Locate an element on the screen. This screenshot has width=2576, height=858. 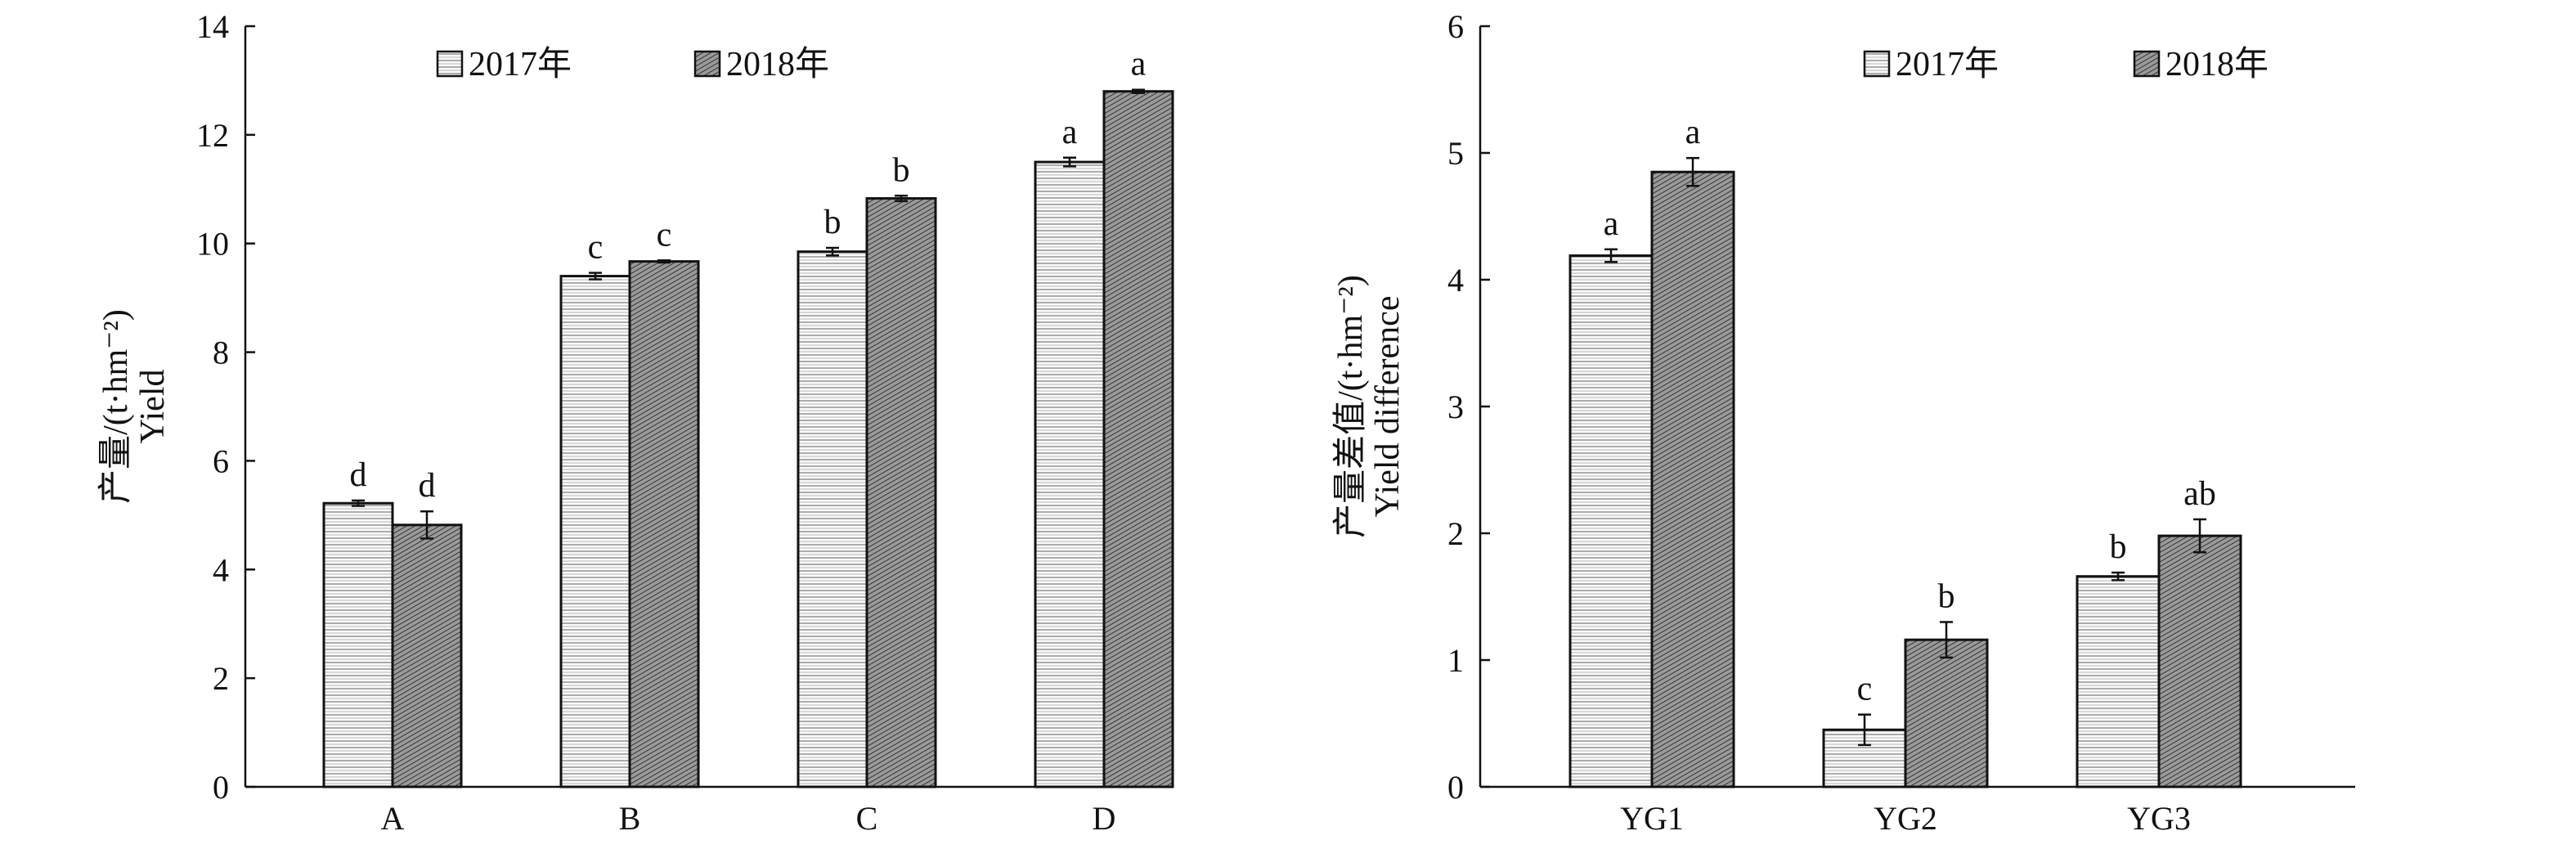
y-axis-label-en: Yield difference is located at coordinates (1388, 407).